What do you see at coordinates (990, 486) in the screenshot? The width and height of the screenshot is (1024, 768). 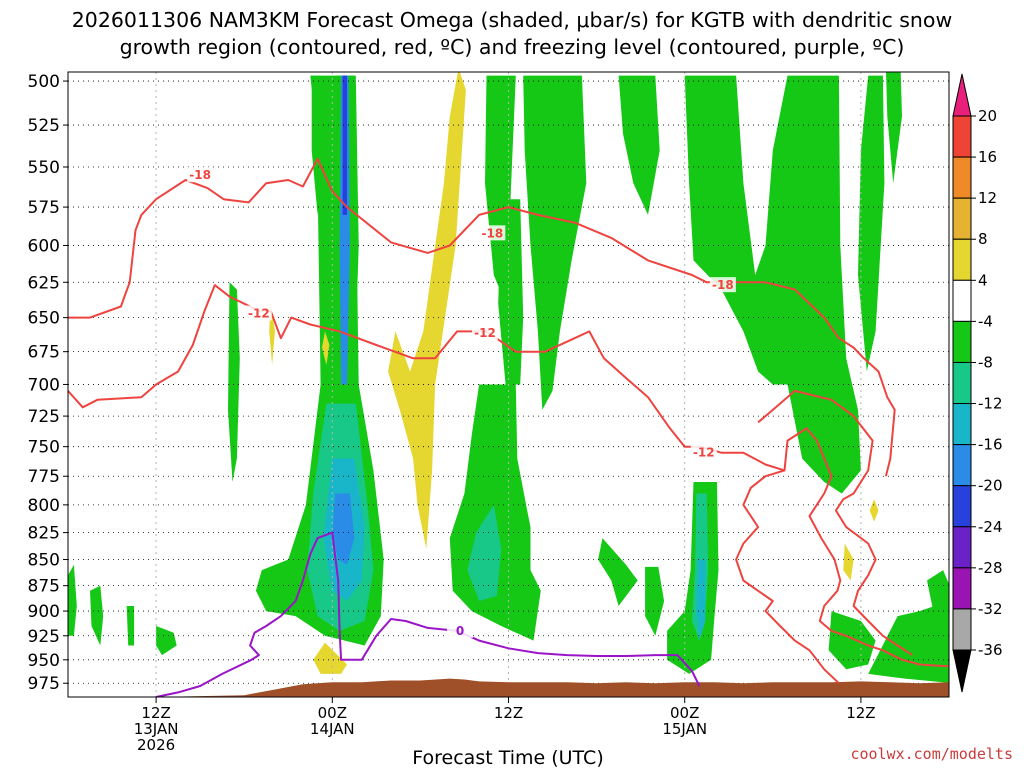 I see `colorbar-label: -20` at bounding box center [990, 486].